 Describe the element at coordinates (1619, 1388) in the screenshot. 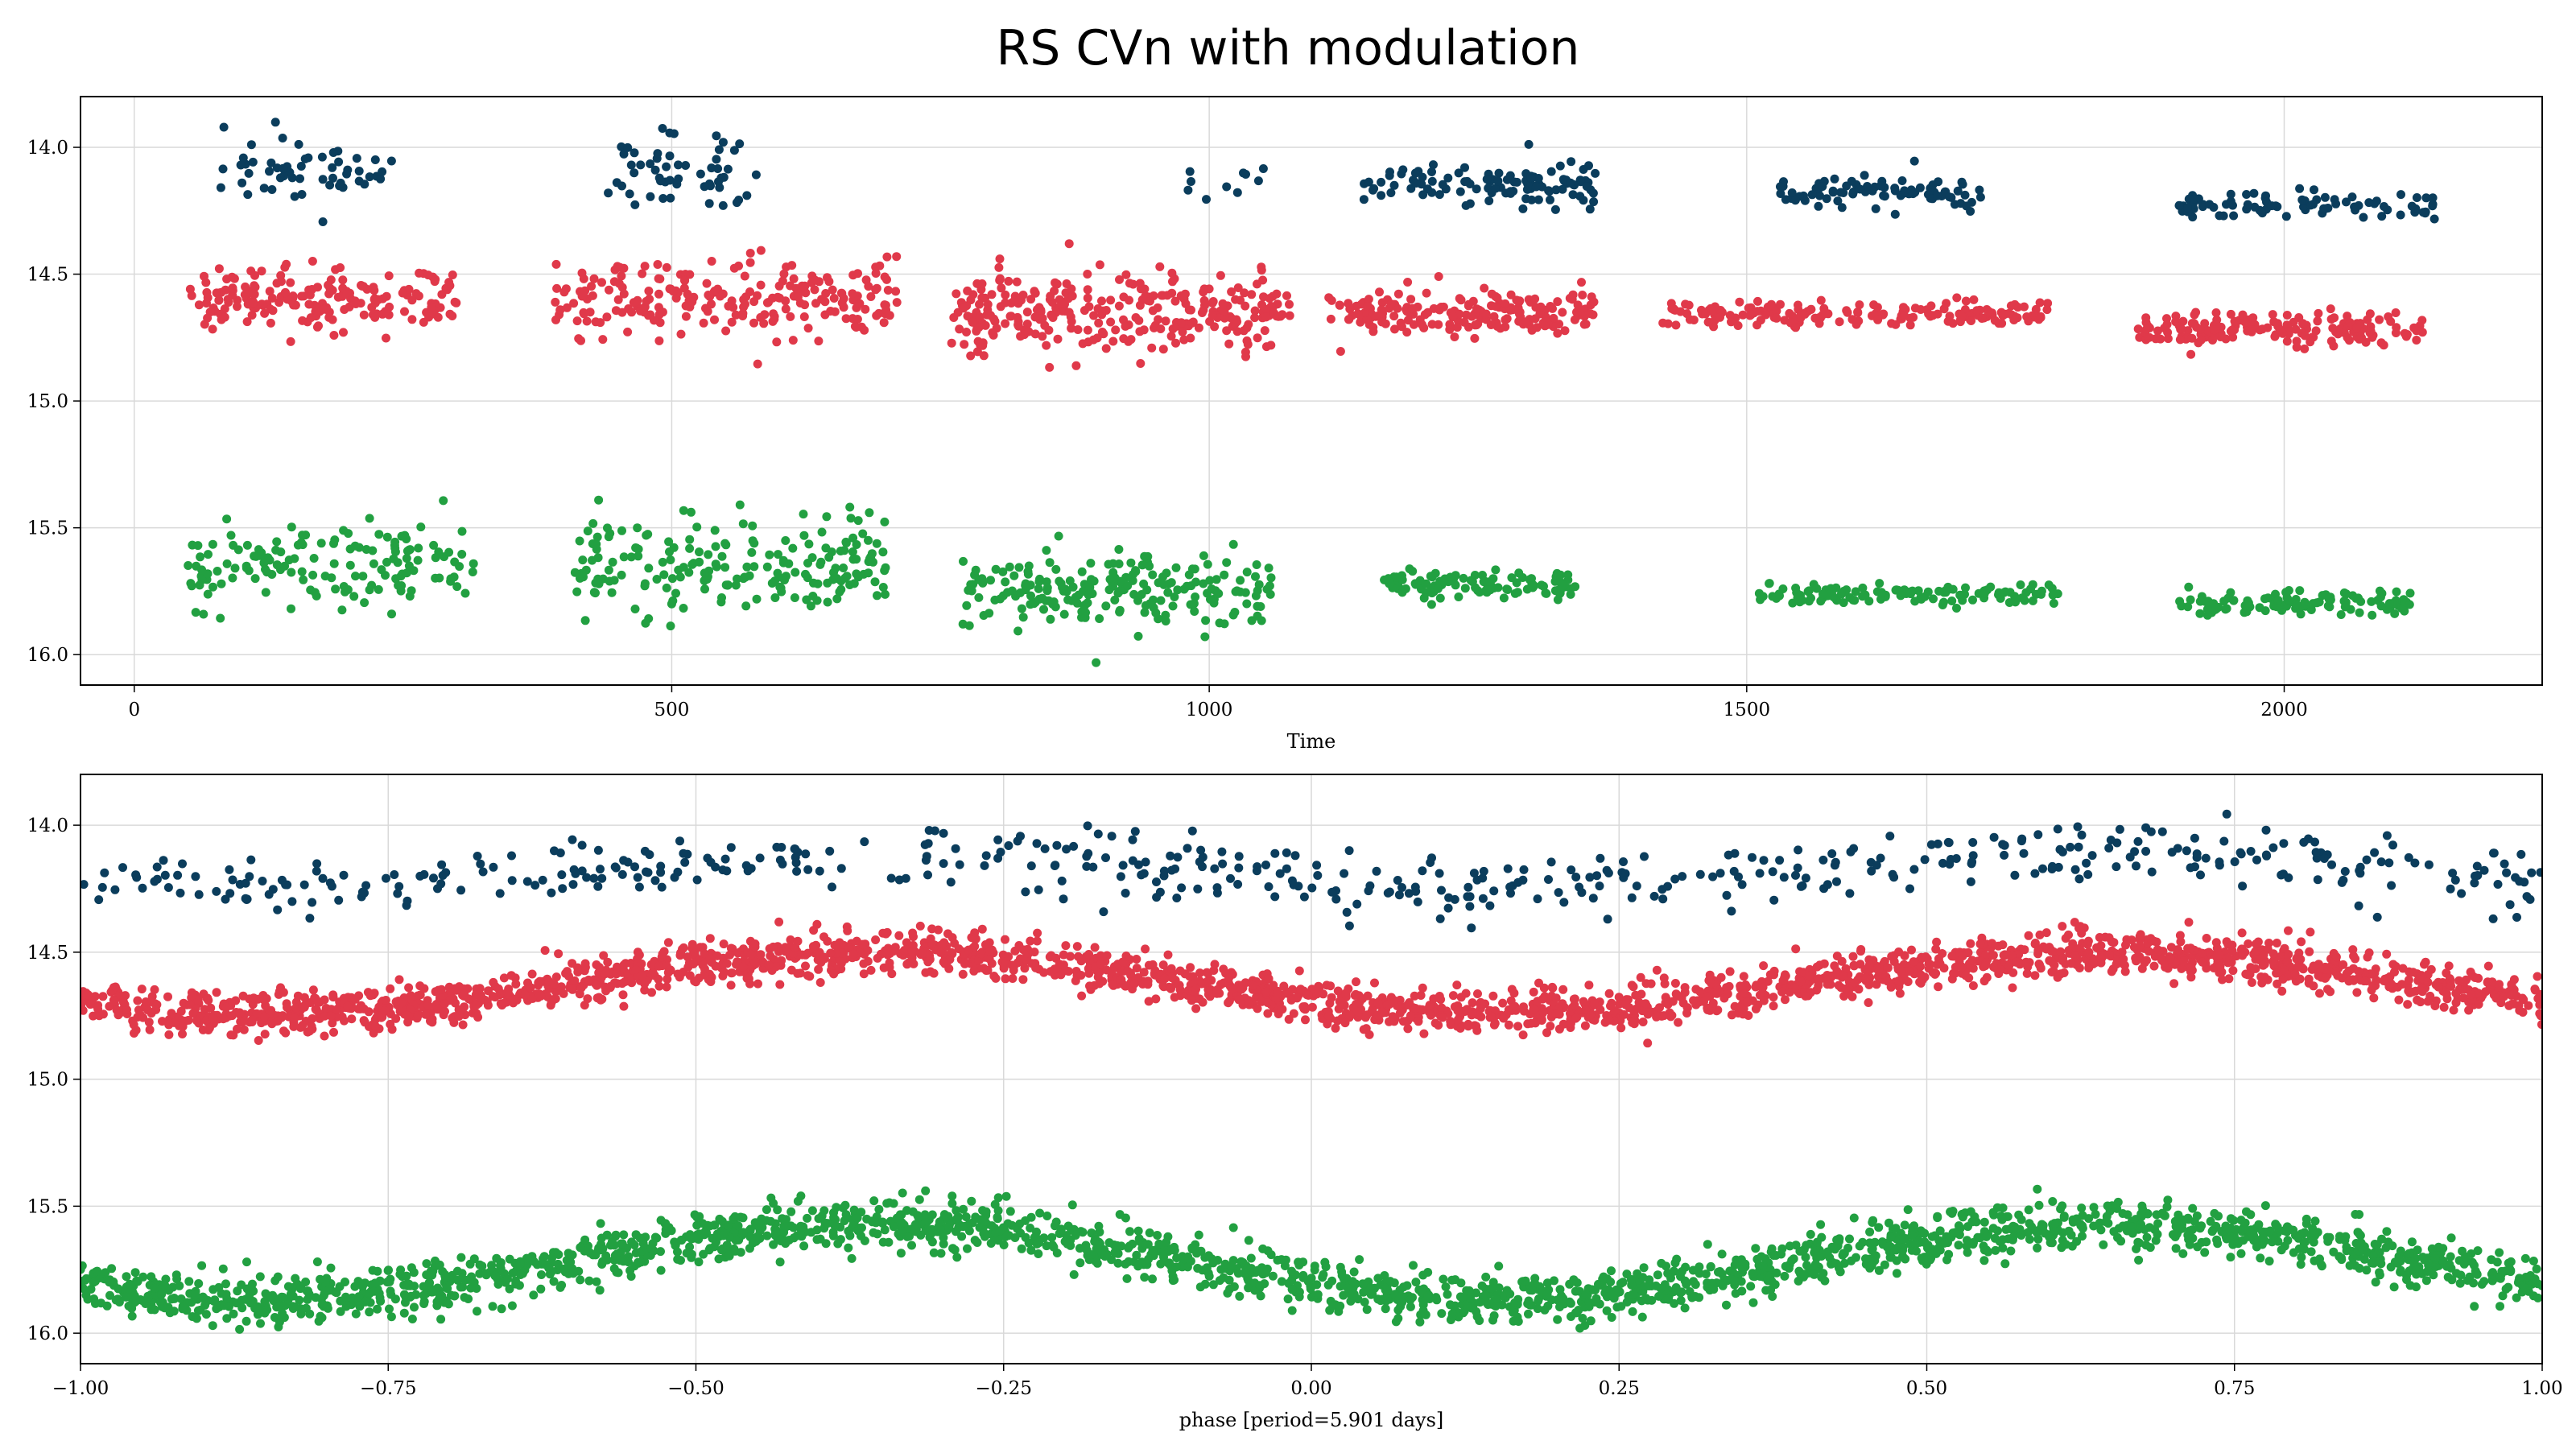

I see `x-tick-label: 0.25` at that location.